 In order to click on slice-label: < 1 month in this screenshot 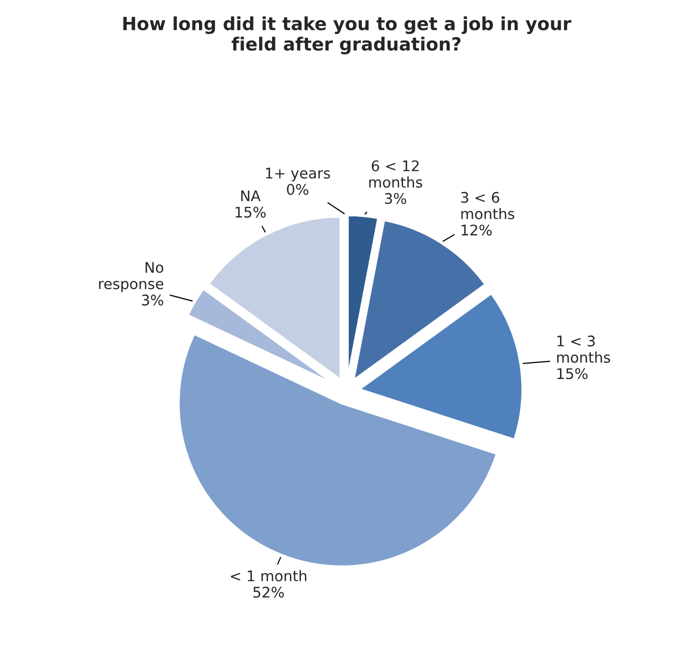, I will do `click(268, 576)`.